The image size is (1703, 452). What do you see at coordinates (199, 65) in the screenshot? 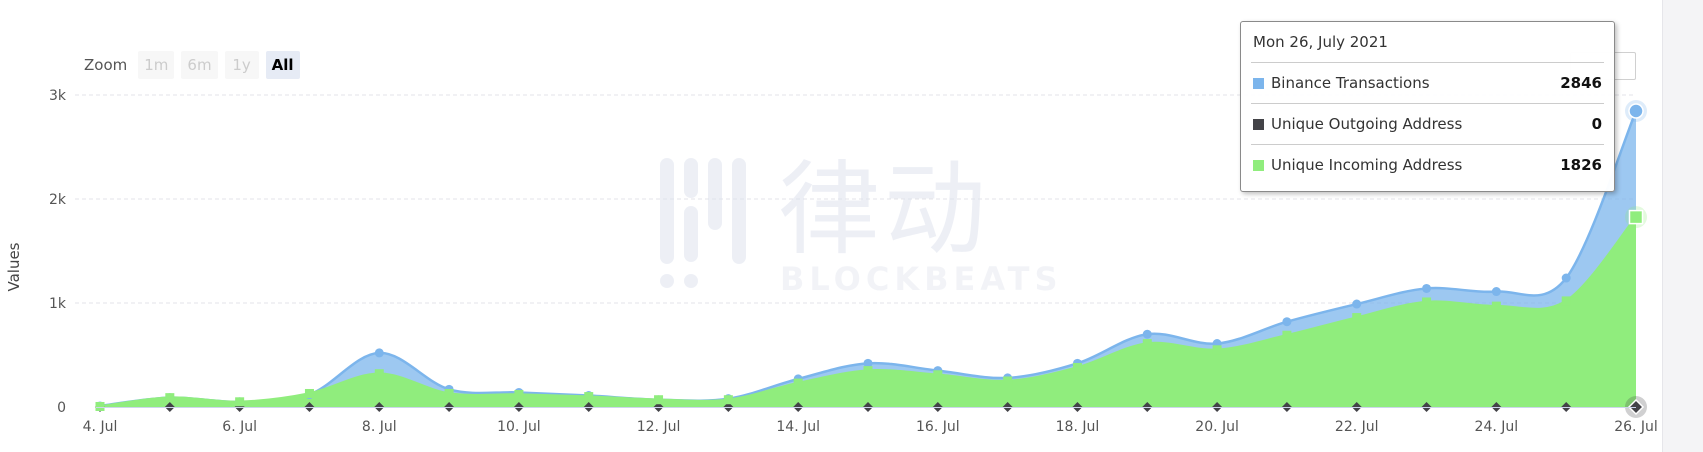
I see `zoom-button-6m: 6m` at bounding box center [199, 65].